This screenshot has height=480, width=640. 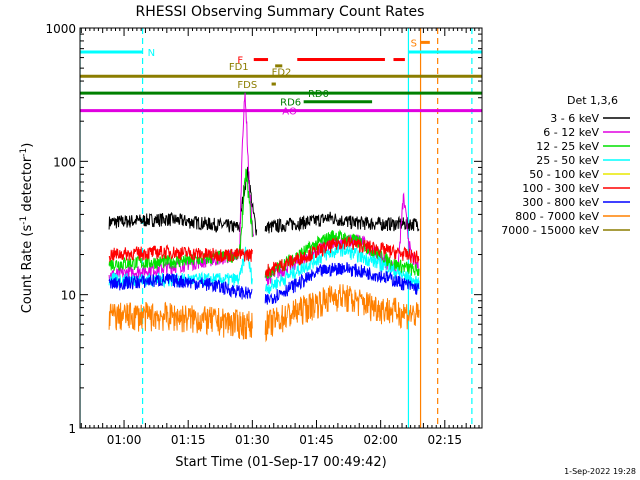 What do you see at coordinates (247, 85) in the screenshot?
I see `flag-label: FDS` at bounding box center [247, 85].